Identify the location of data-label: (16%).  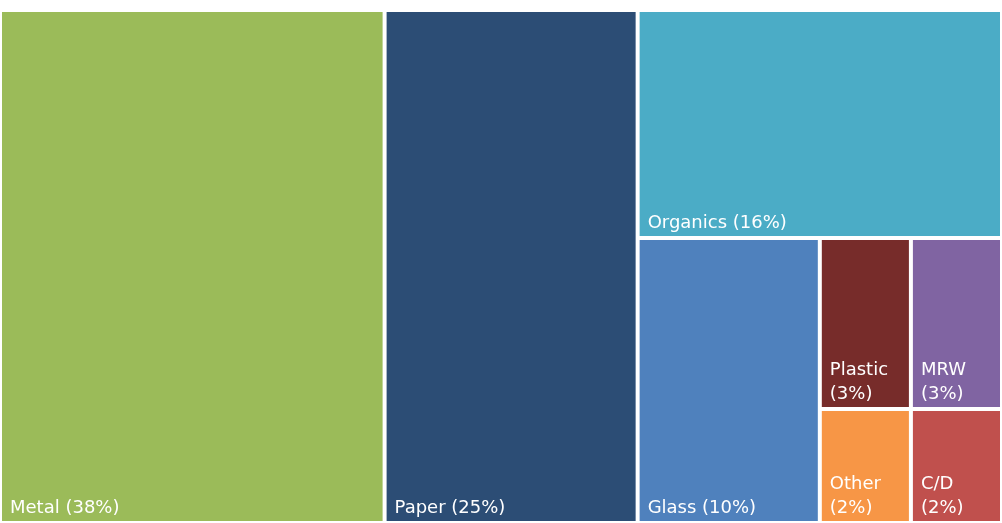
(759, 221).